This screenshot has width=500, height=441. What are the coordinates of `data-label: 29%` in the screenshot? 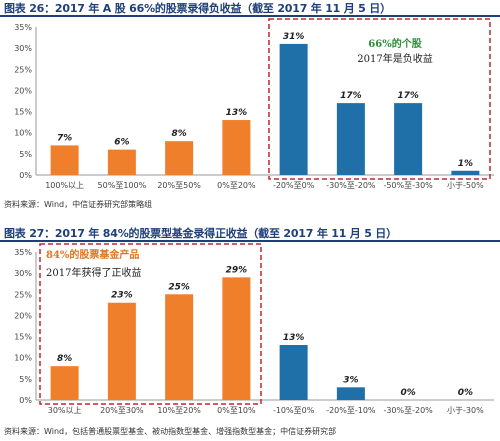 It's located at (237, 270).